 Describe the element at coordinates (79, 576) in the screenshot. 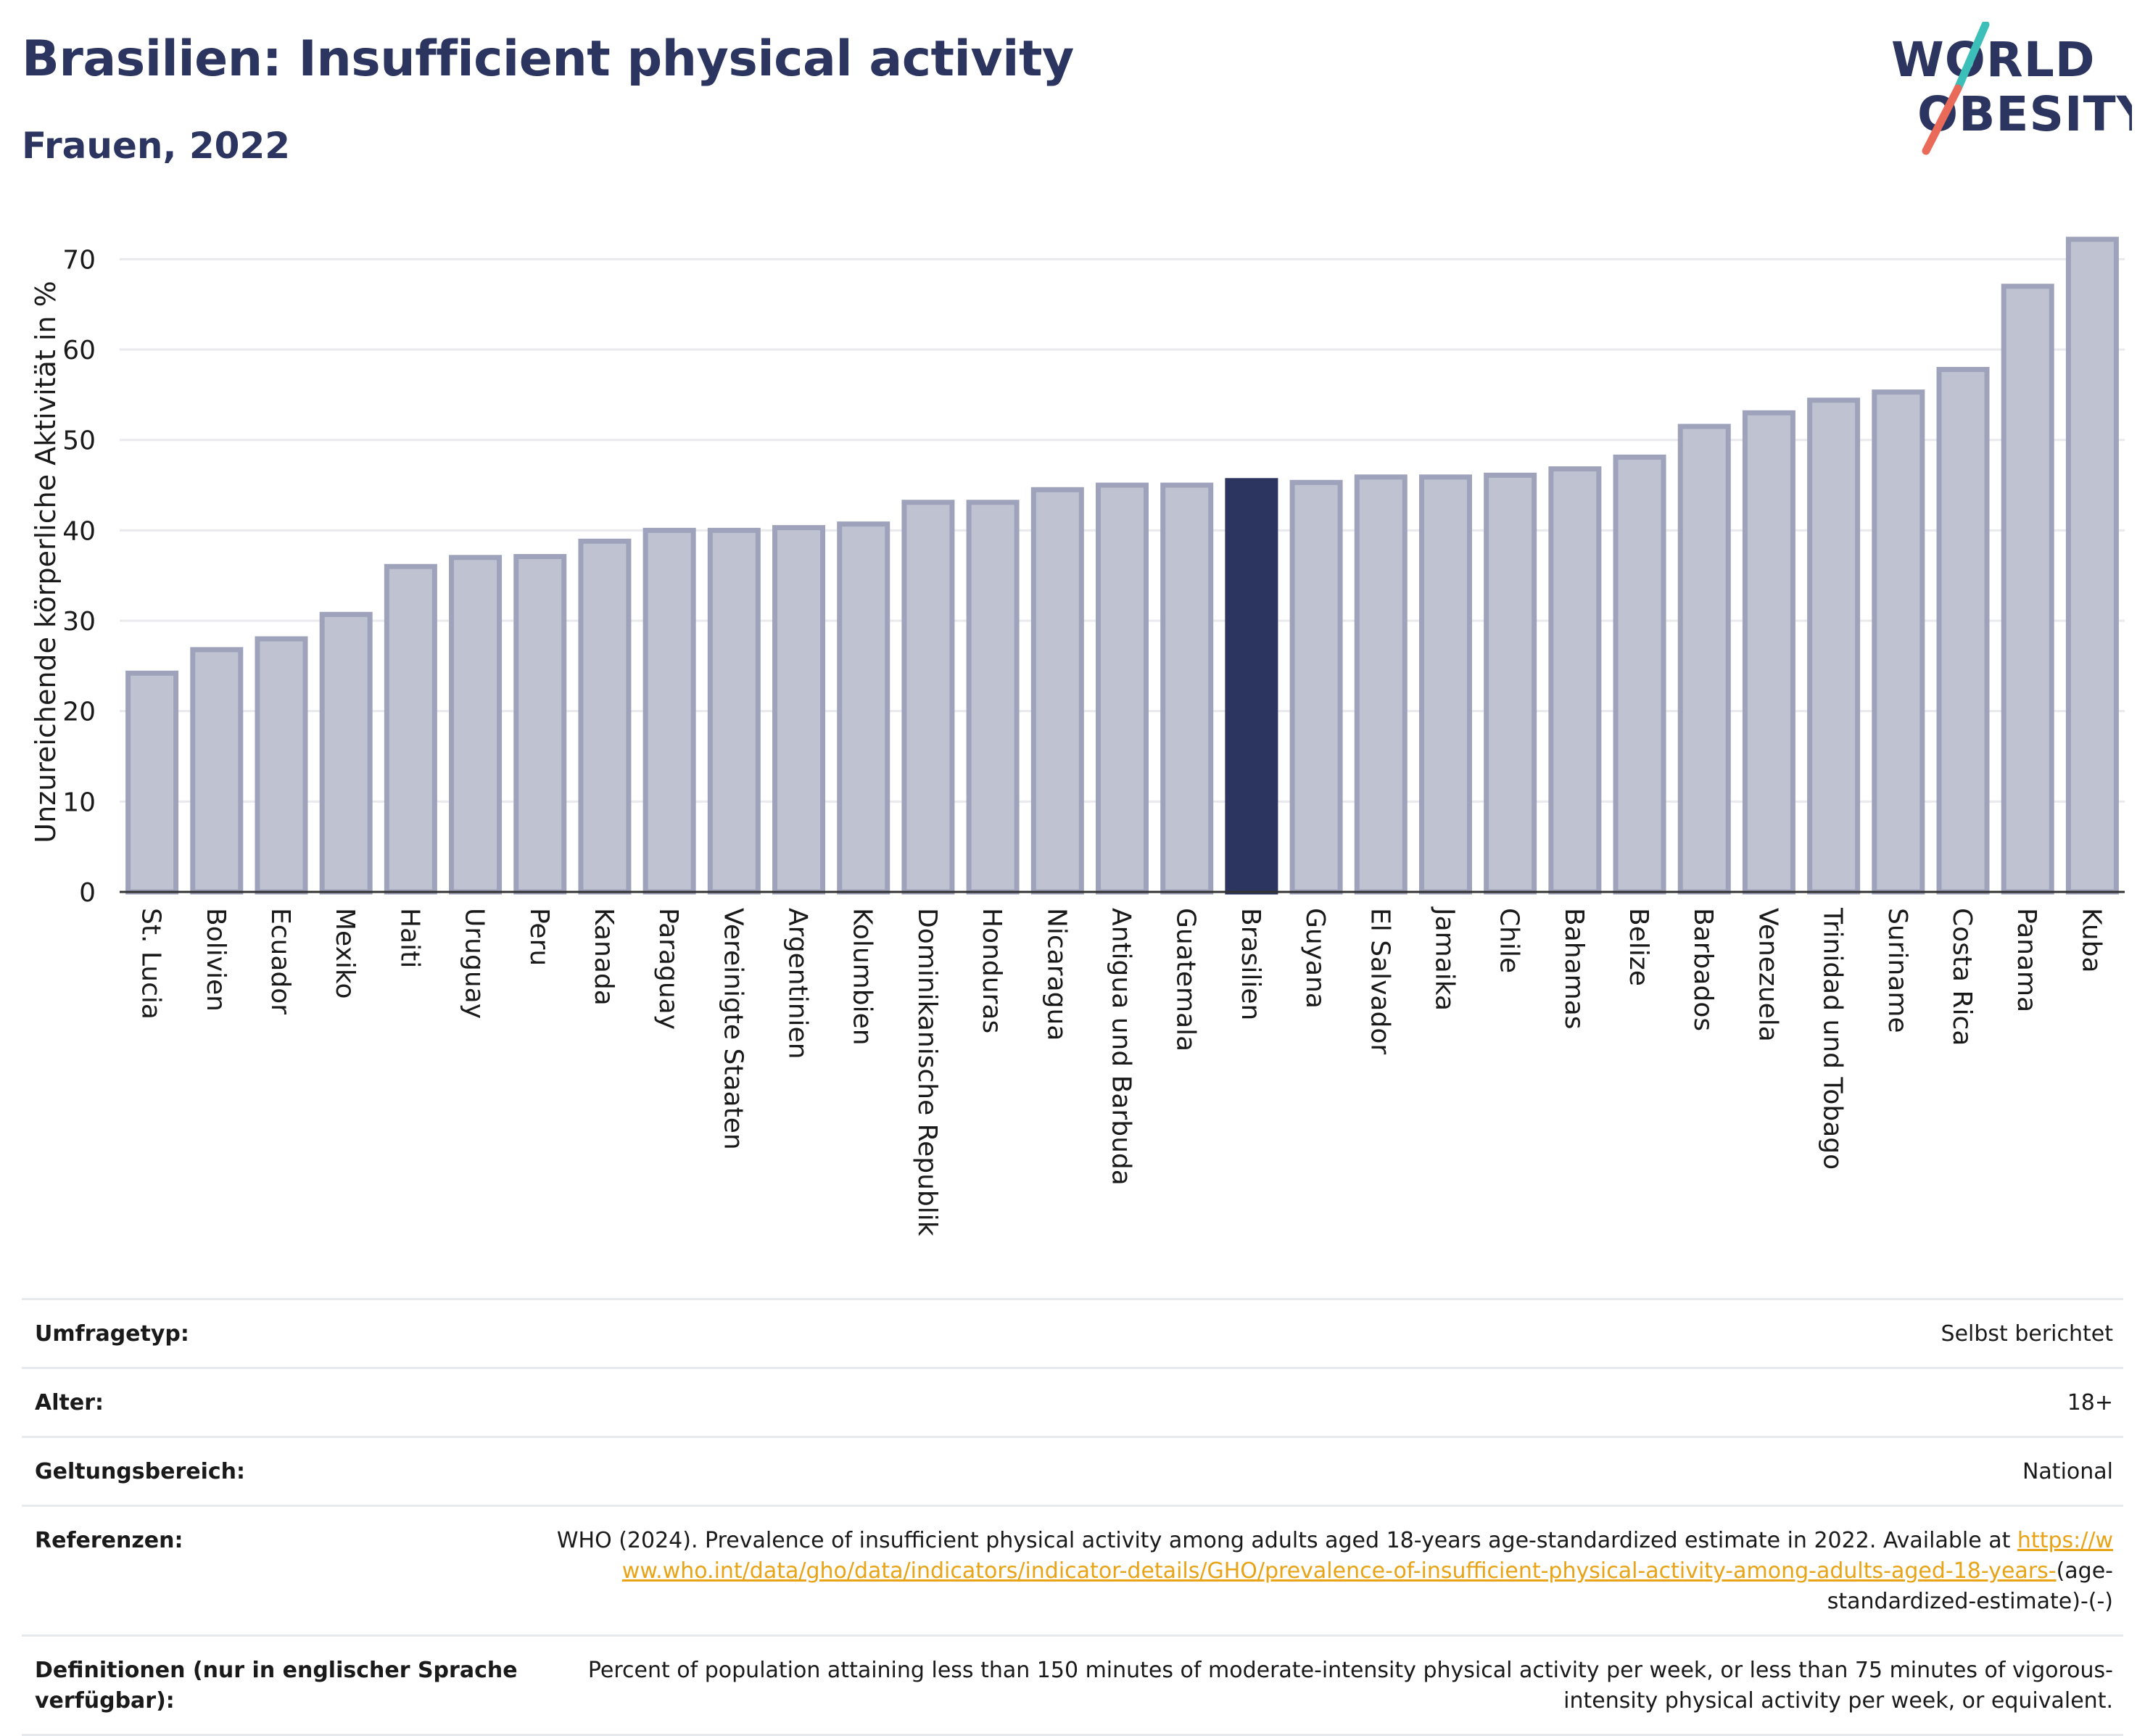

I see `y-tick-labels: 0 10 20 30 40 50 60 70` at that location.